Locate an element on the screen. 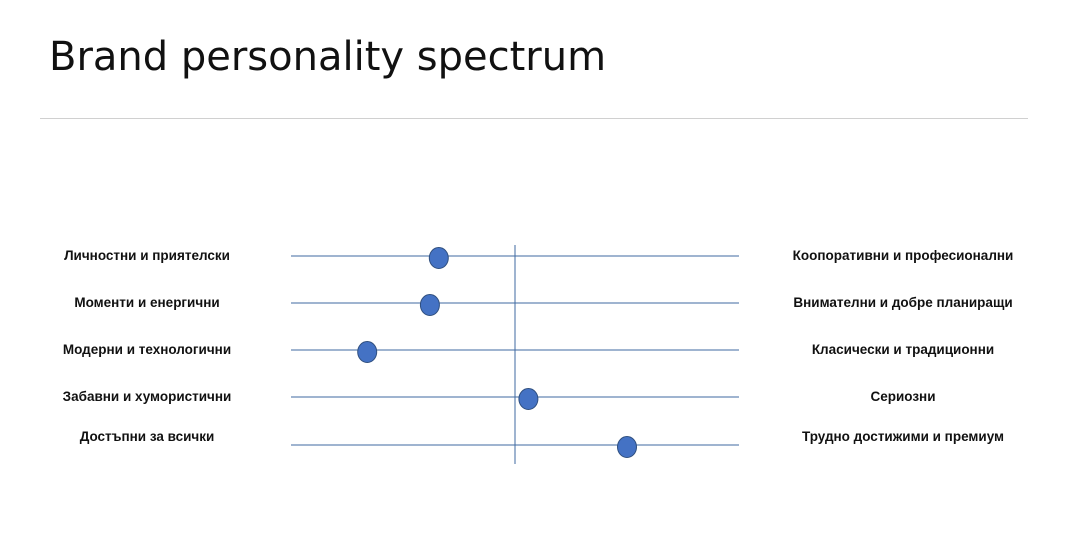 The image size is (1080, 534). marker-layer is located at coordinates (497, 352).